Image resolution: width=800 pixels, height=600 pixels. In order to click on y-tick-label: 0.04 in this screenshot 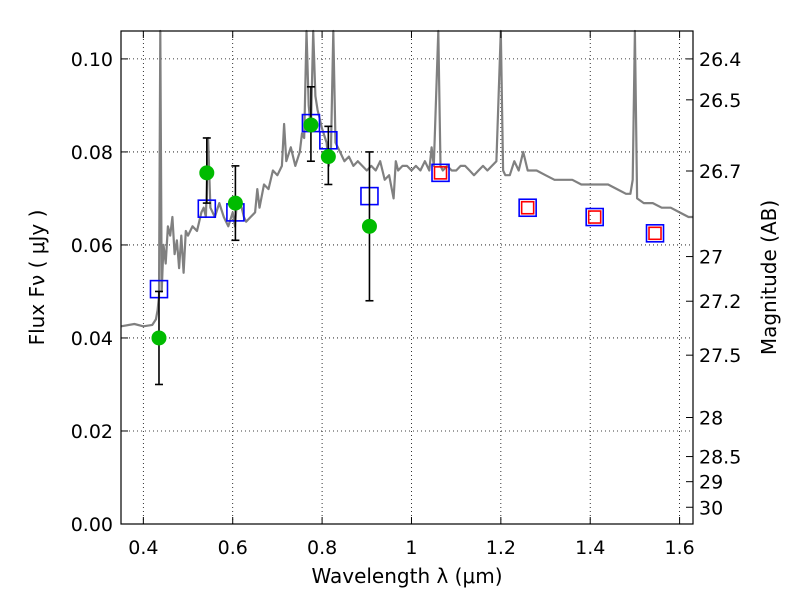, I will do `click(92, 339)`.